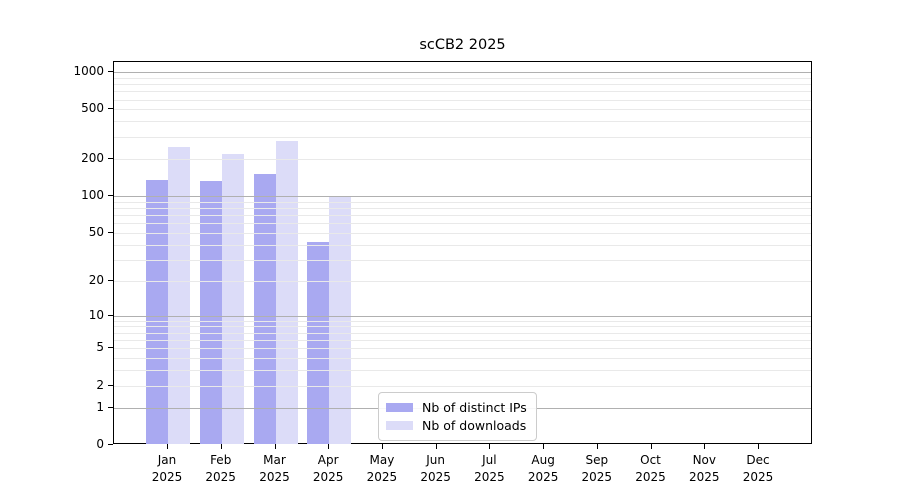 The height and width of the screenshot is (500, 900). I want to click on x-tick-label-mar: Mar 2025, so click(275, 468).